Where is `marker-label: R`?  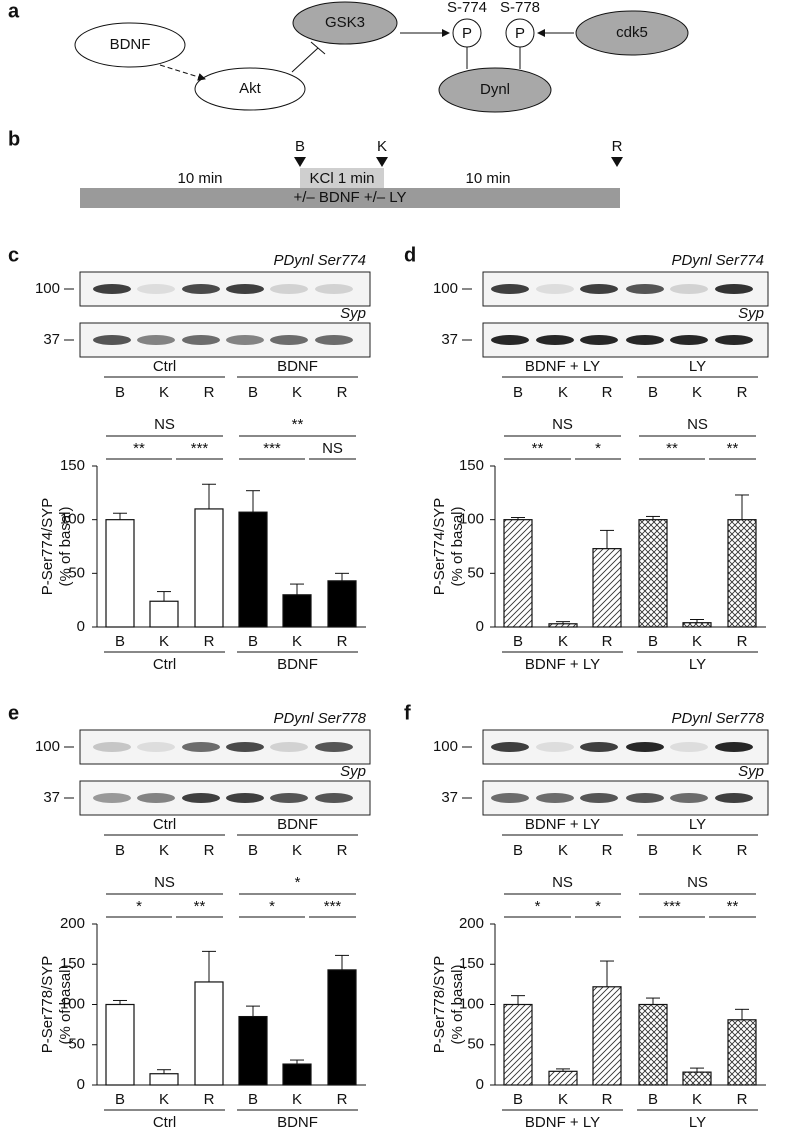 marker-label: R is located at coordinates (617, 146).